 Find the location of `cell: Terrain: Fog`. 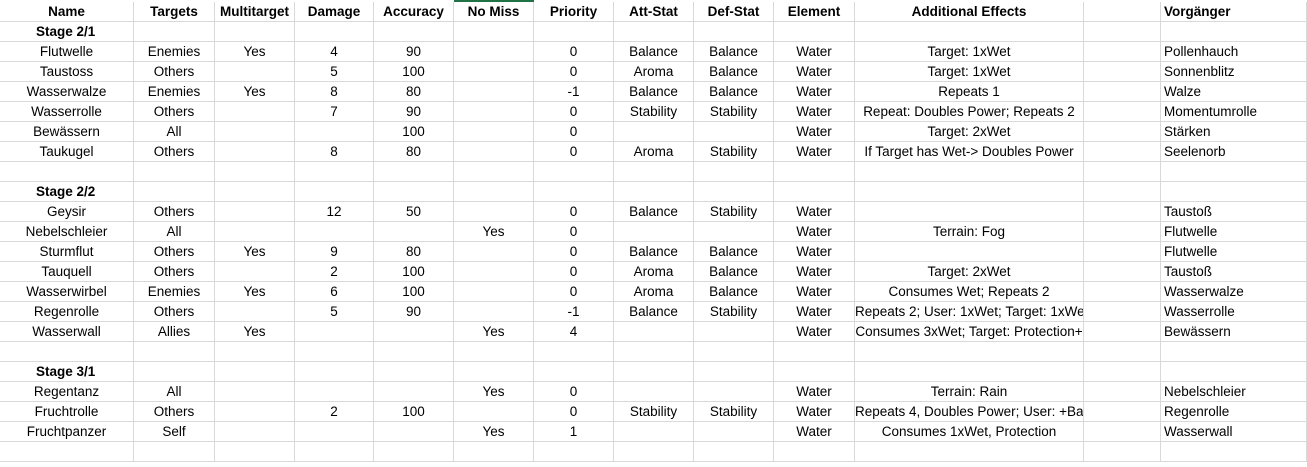

cell: Terrain: Fog is located at coordinates (969, 232).